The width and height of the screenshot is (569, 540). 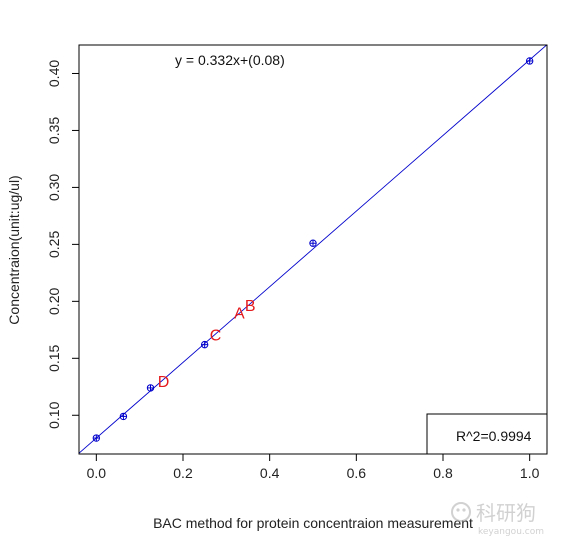 I want to click on point-label-a: A, so click(x=239, y=314).